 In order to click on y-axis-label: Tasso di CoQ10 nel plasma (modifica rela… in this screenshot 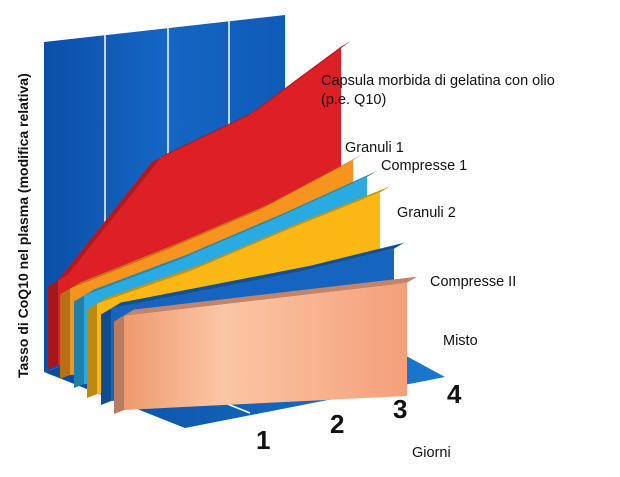, I will do `click(23, 225)`.